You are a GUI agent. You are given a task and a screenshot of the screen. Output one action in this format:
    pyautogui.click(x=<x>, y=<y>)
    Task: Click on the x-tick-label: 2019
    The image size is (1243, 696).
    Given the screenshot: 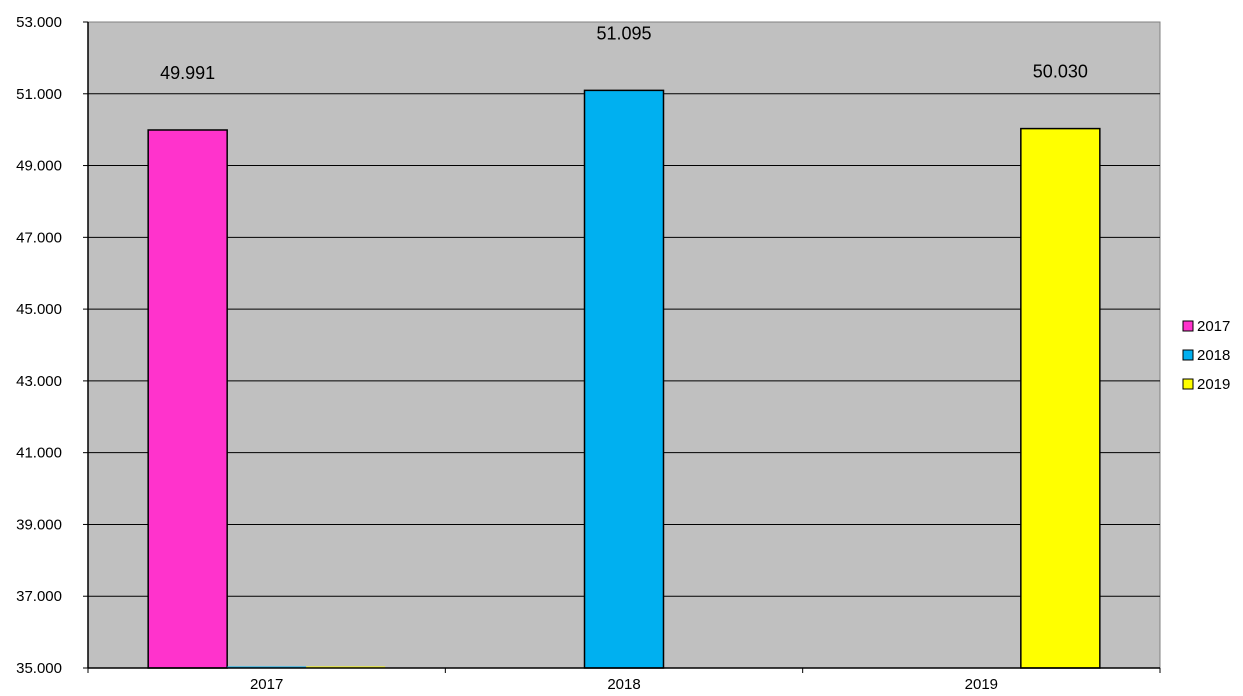 What is the action you would take?
    pyautogui.click(x=981, y=684)
    